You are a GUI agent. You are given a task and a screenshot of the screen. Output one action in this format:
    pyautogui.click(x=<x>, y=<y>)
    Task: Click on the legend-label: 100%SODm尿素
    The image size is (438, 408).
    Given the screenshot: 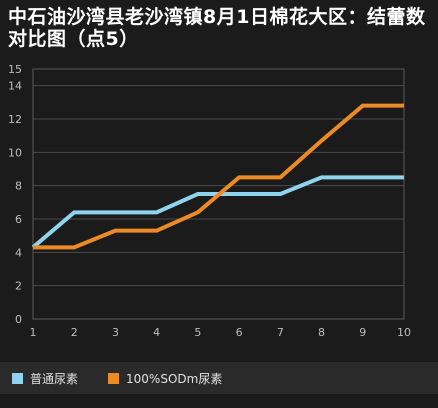 What is the action you would take?
    pyautogui.click(x=174, y=378)
    